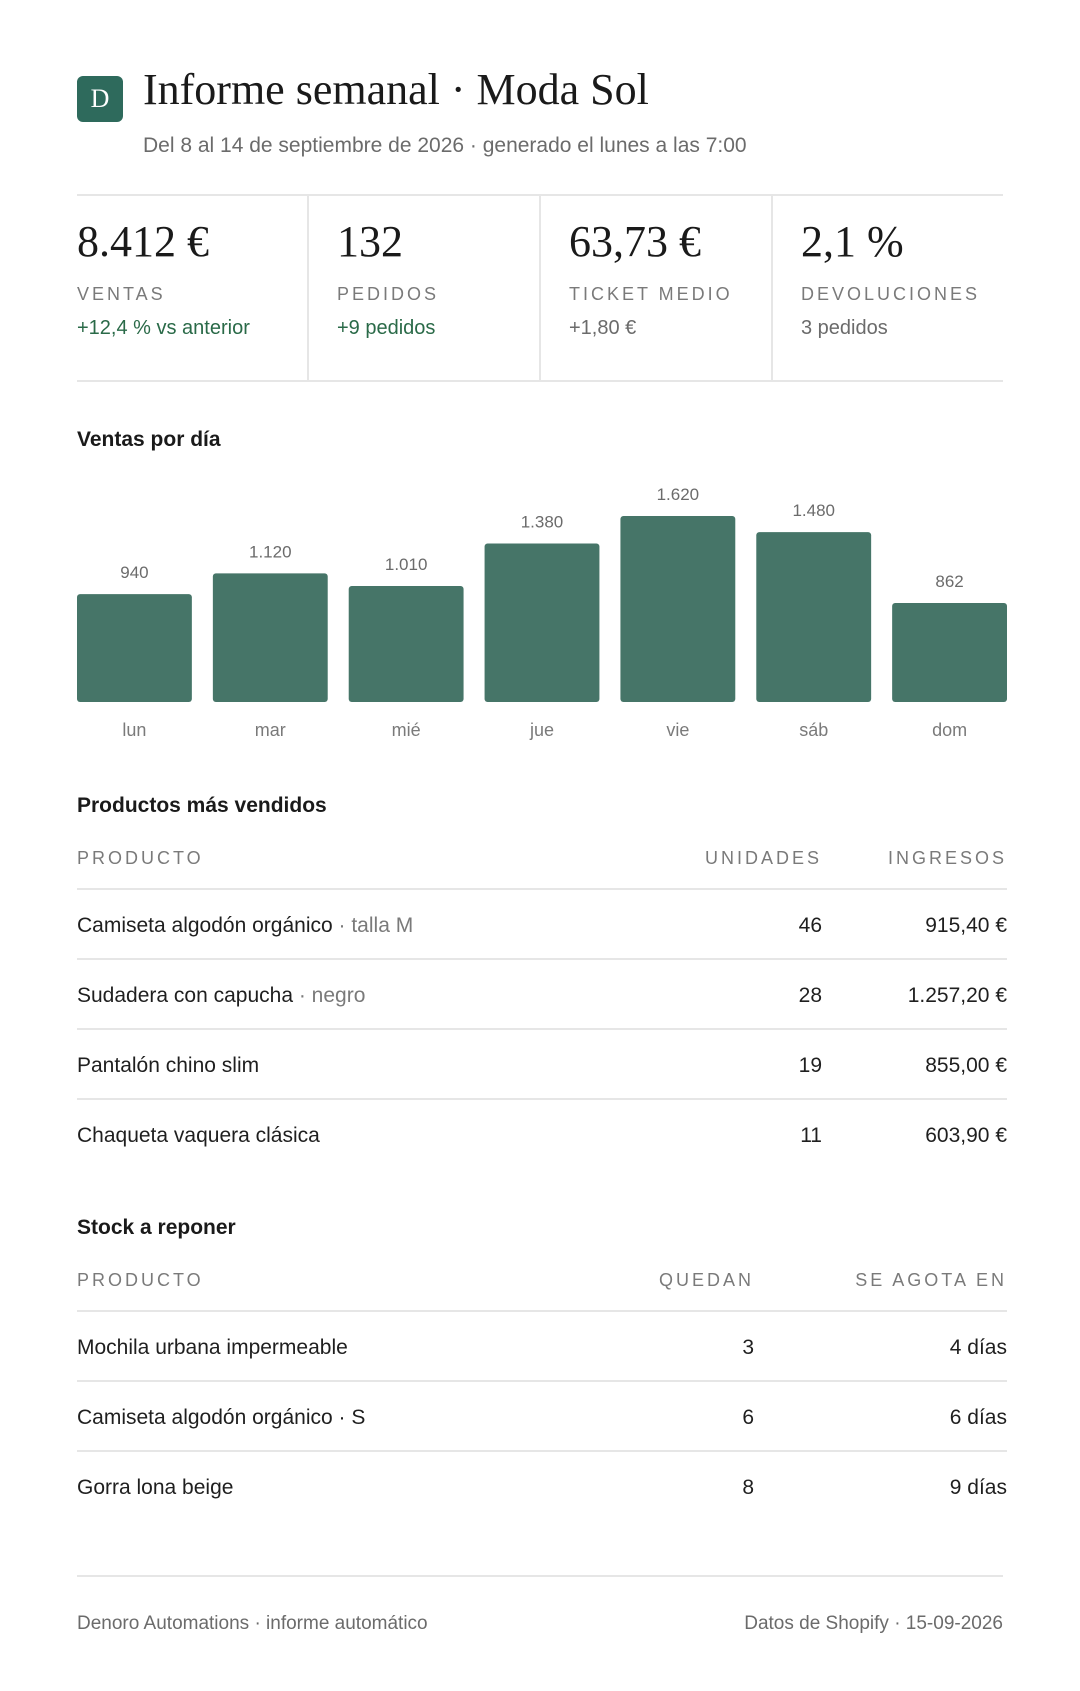 The image size is (1080, 1691). What do you see at coordinates (677, 730) in the screenshot?
I see `x-tick-label: vie` at bounding box center [677, 730].